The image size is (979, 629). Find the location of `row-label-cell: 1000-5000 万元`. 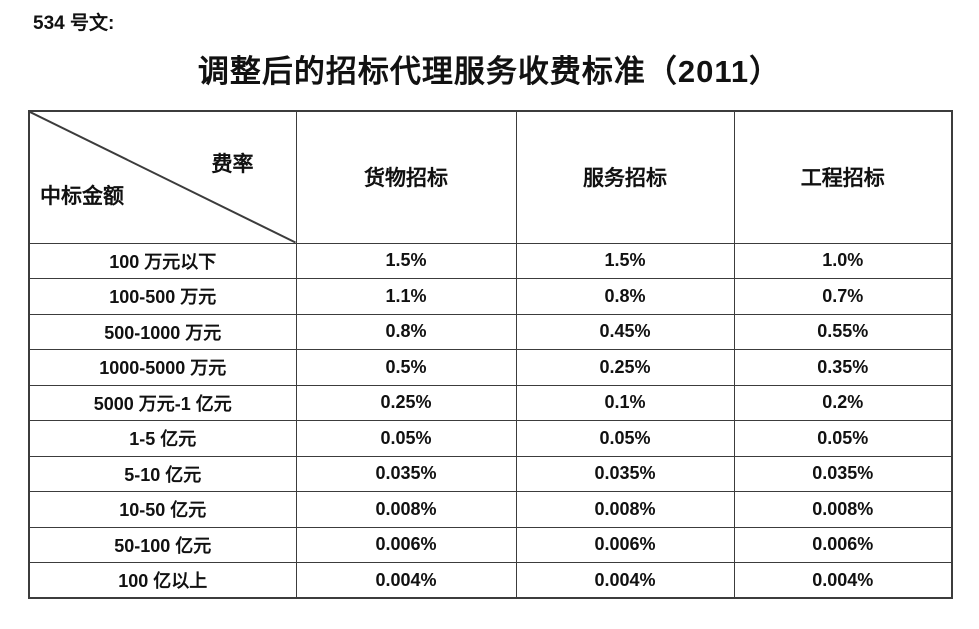

row-label-cell: 1000-5000 万元 is located at coordinates (162, 367).